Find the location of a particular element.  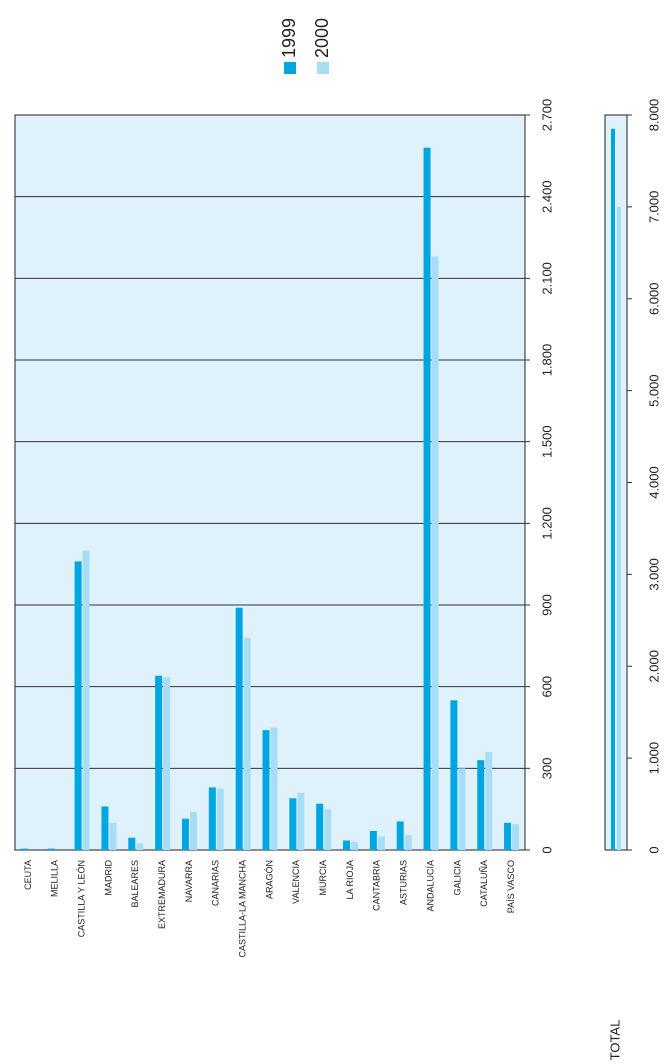

x-tick-label: LA RIOJA is located at coordinates (350, 880).